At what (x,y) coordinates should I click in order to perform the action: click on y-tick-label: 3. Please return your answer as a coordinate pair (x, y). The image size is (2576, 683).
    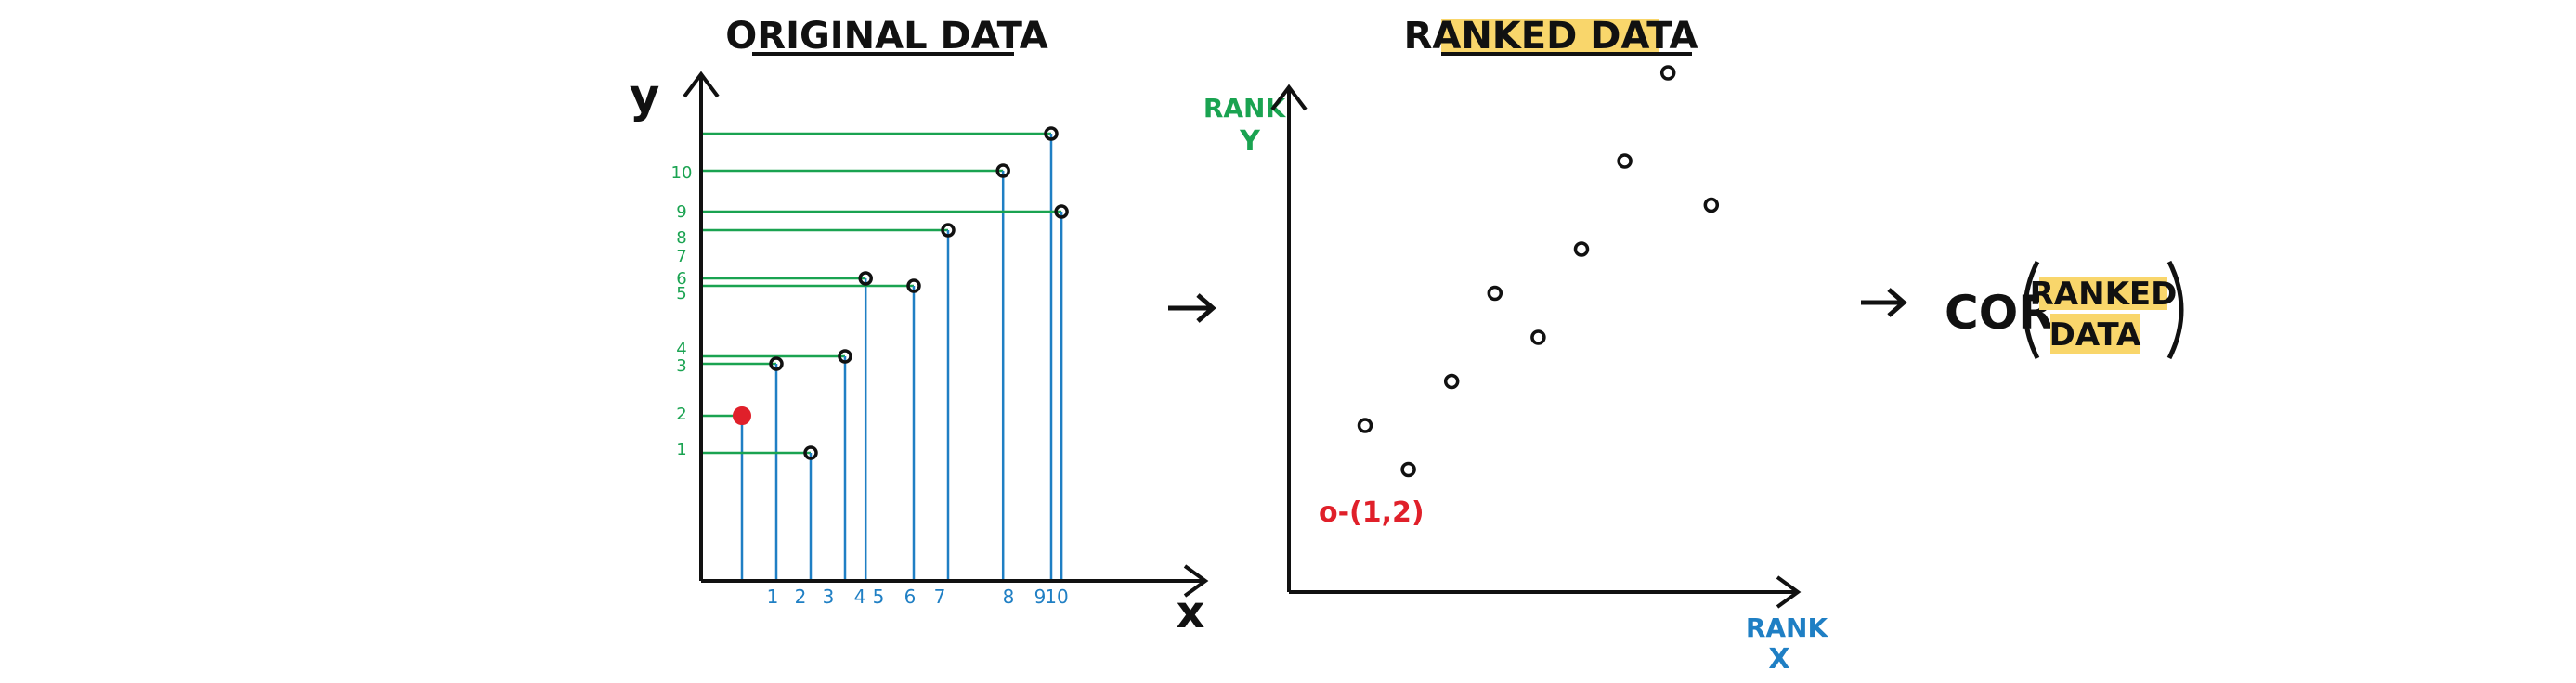
    Looking at the image, I should click on (681, 366).